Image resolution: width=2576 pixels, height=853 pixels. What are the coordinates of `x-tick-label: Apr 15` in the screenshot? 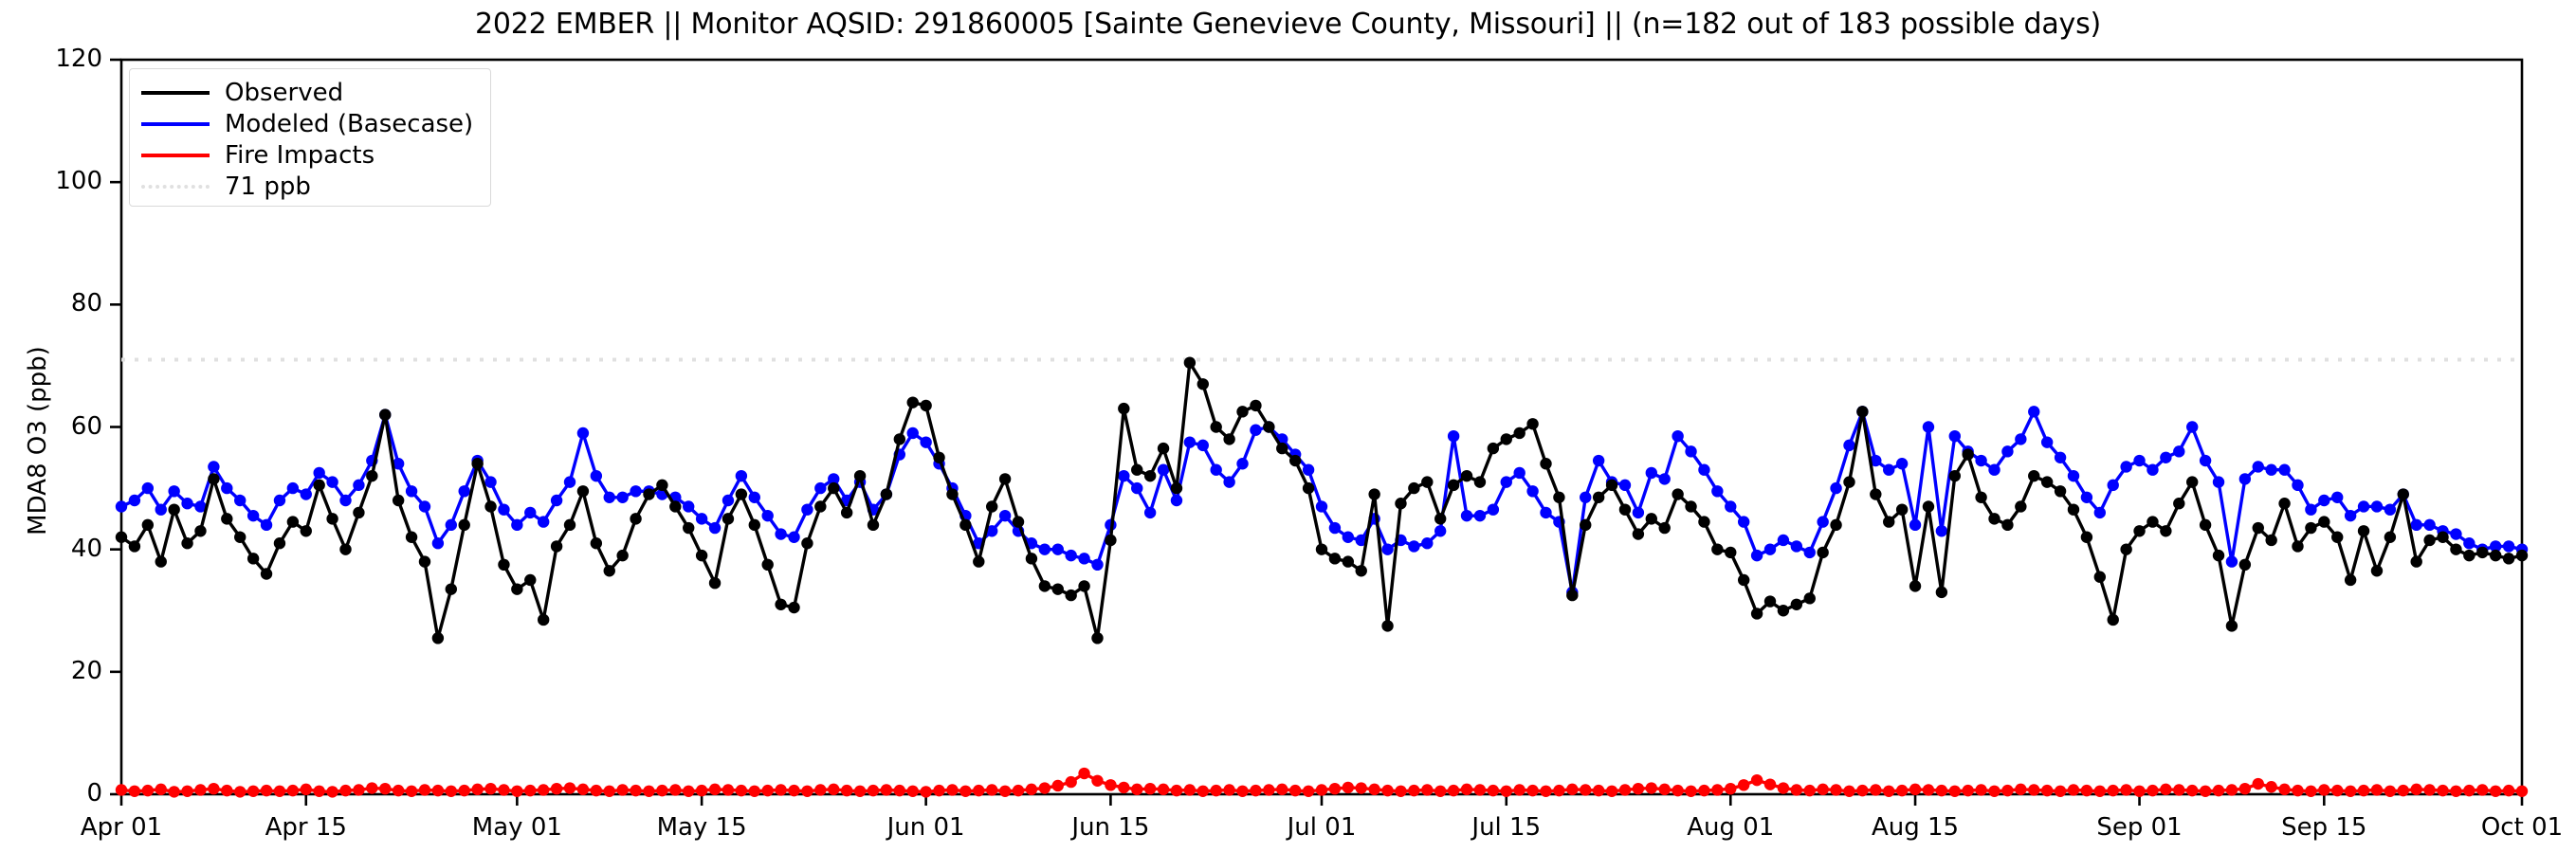 It's located at (306, 827).